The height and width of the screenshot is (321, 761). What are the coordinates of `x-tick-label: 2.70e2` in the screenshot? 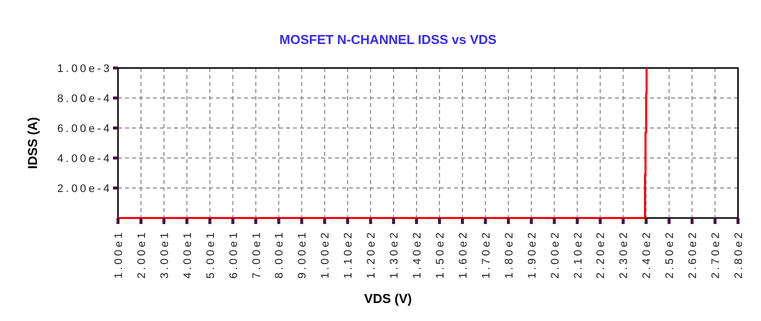 It's located at (716, 254).